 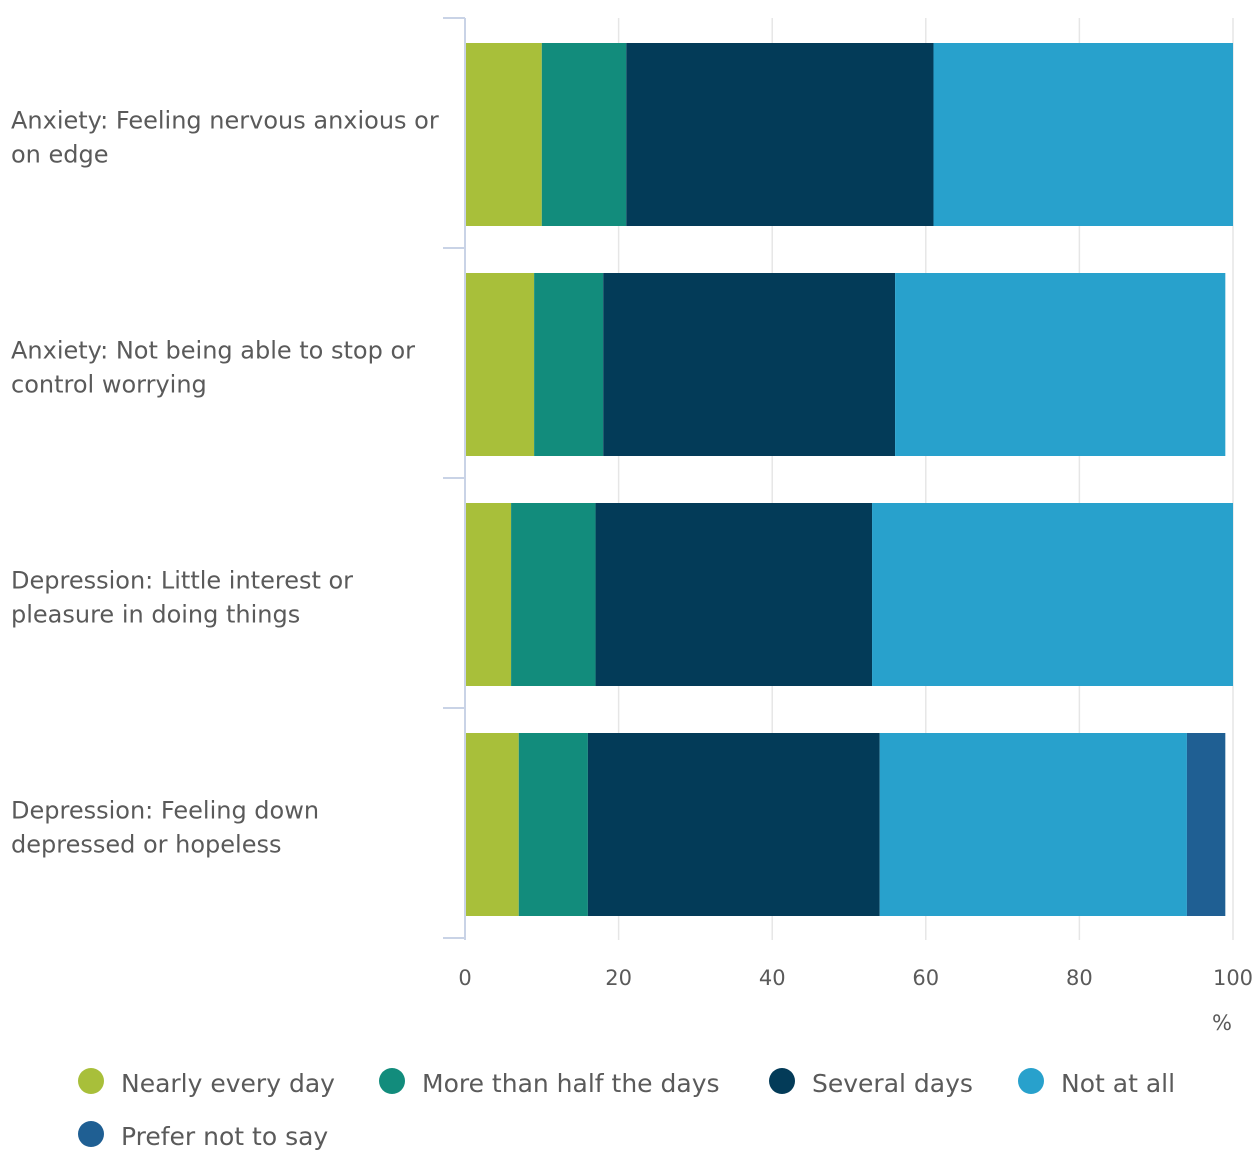 I want to click on x-tick-labels: 0 20 40 60 80 100, so click(x=855, y=978).